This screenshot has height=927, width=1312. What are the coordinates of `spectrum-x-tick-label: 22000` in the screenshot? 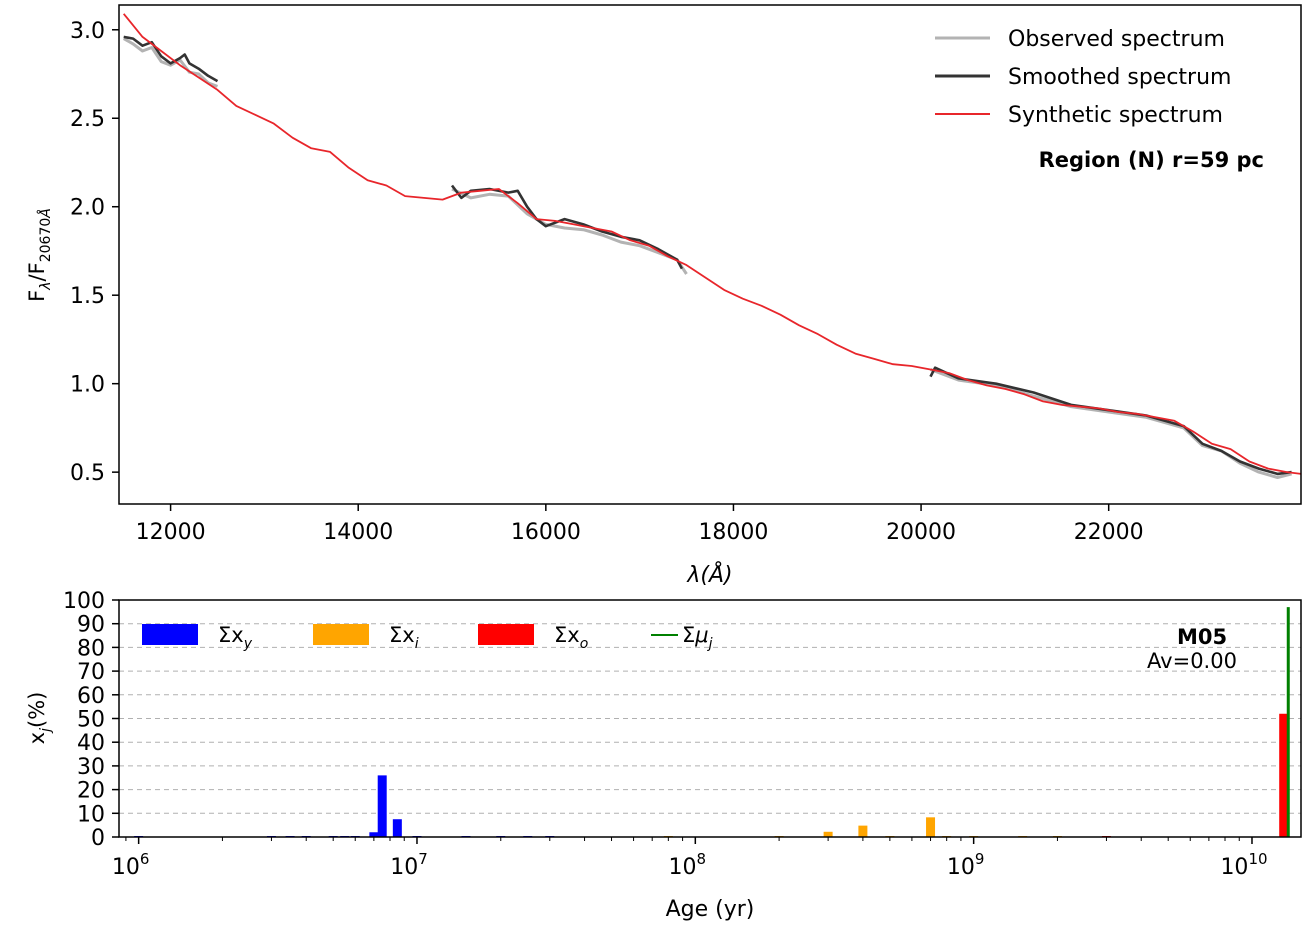 It's located at (1109, 532).